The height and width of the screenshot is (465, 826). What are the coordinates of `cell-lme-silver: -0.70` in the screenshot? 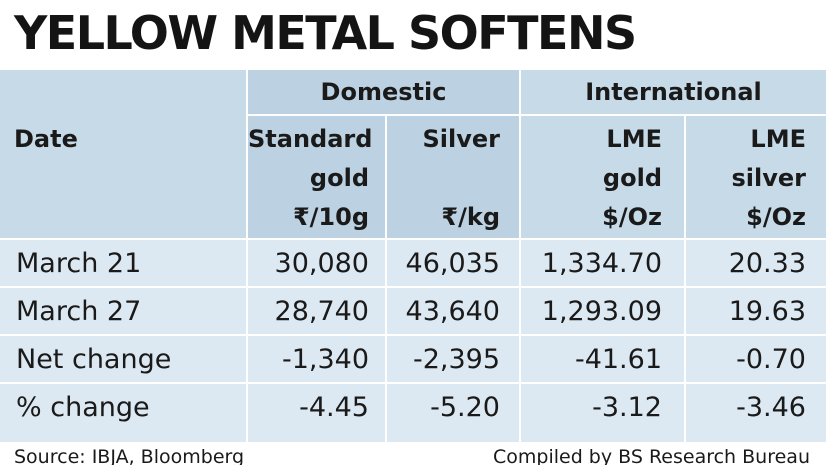 It's located at (771, 359).